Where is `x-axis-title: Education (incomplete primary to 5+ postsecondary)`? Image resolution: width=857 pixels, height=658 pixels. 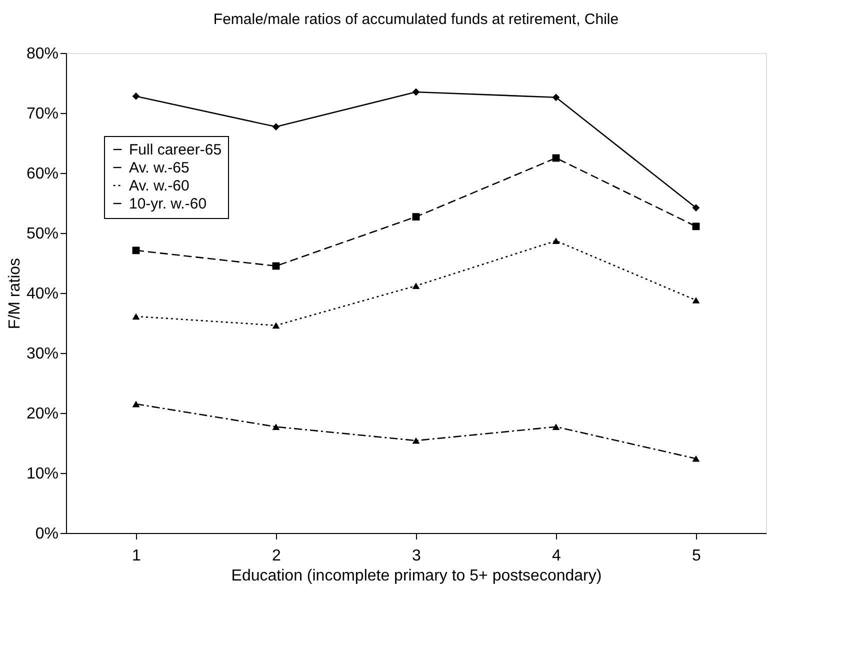
x-axis-title: Education (incomplete primary to 5+ postsecondary) is located at coordinates (416, 576).